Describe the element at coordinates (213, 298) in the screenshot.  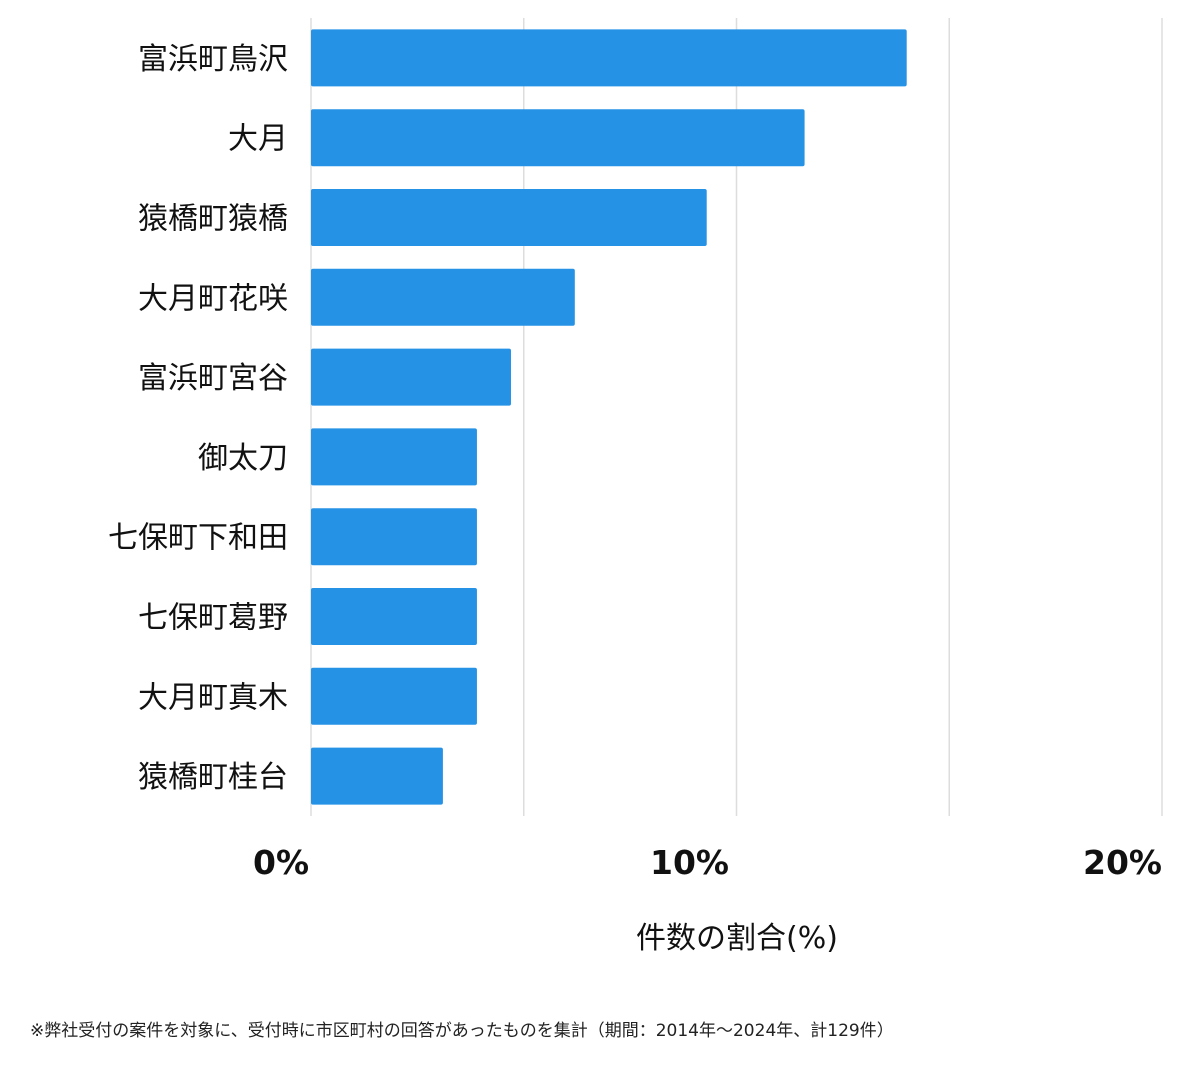
I see `category-label-3: 大月町花咲` at that location.